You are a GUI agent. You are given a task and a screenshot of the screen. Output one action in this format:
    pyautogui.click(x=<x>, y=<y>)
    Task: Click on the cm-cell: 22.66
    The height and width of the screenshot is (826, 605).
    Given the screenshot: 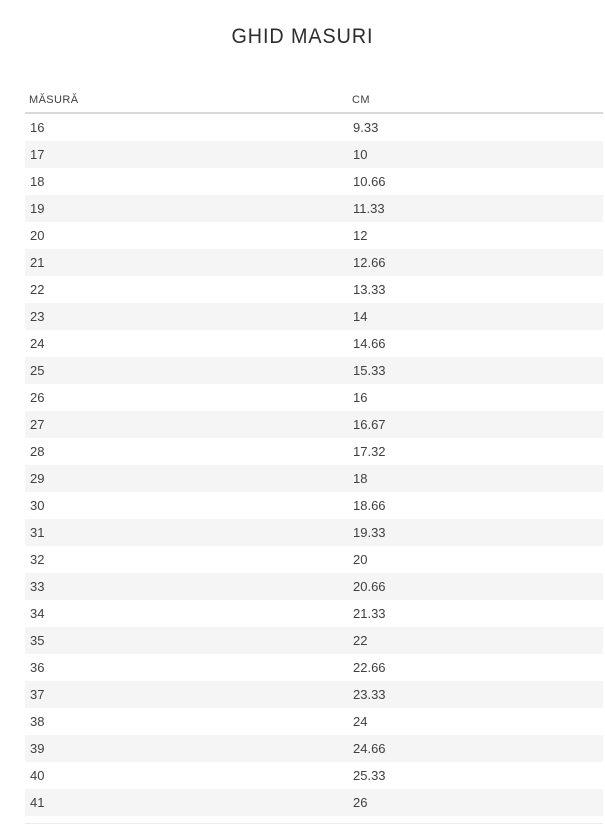 What is the action you would take?
    pyautogui.click(x=369, y=667)
    